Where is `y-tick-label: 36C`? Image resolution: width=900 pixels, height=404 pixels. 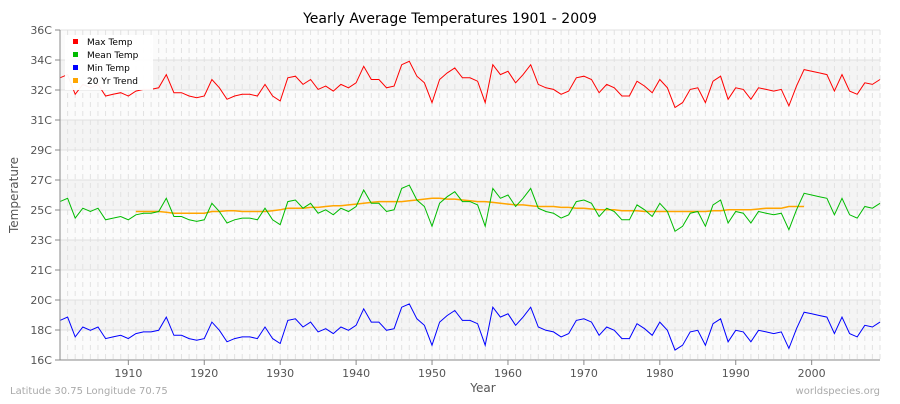
y-tick-label: 36C is located at coordinates (41, 30).